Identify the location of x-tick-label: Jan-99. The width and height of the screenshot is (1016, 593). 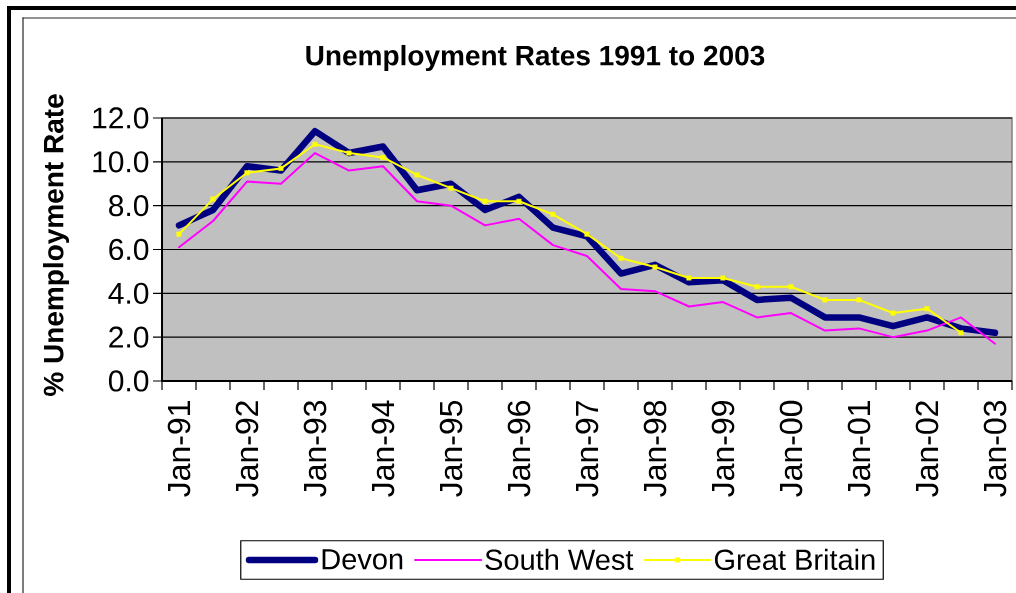
(723, 449).